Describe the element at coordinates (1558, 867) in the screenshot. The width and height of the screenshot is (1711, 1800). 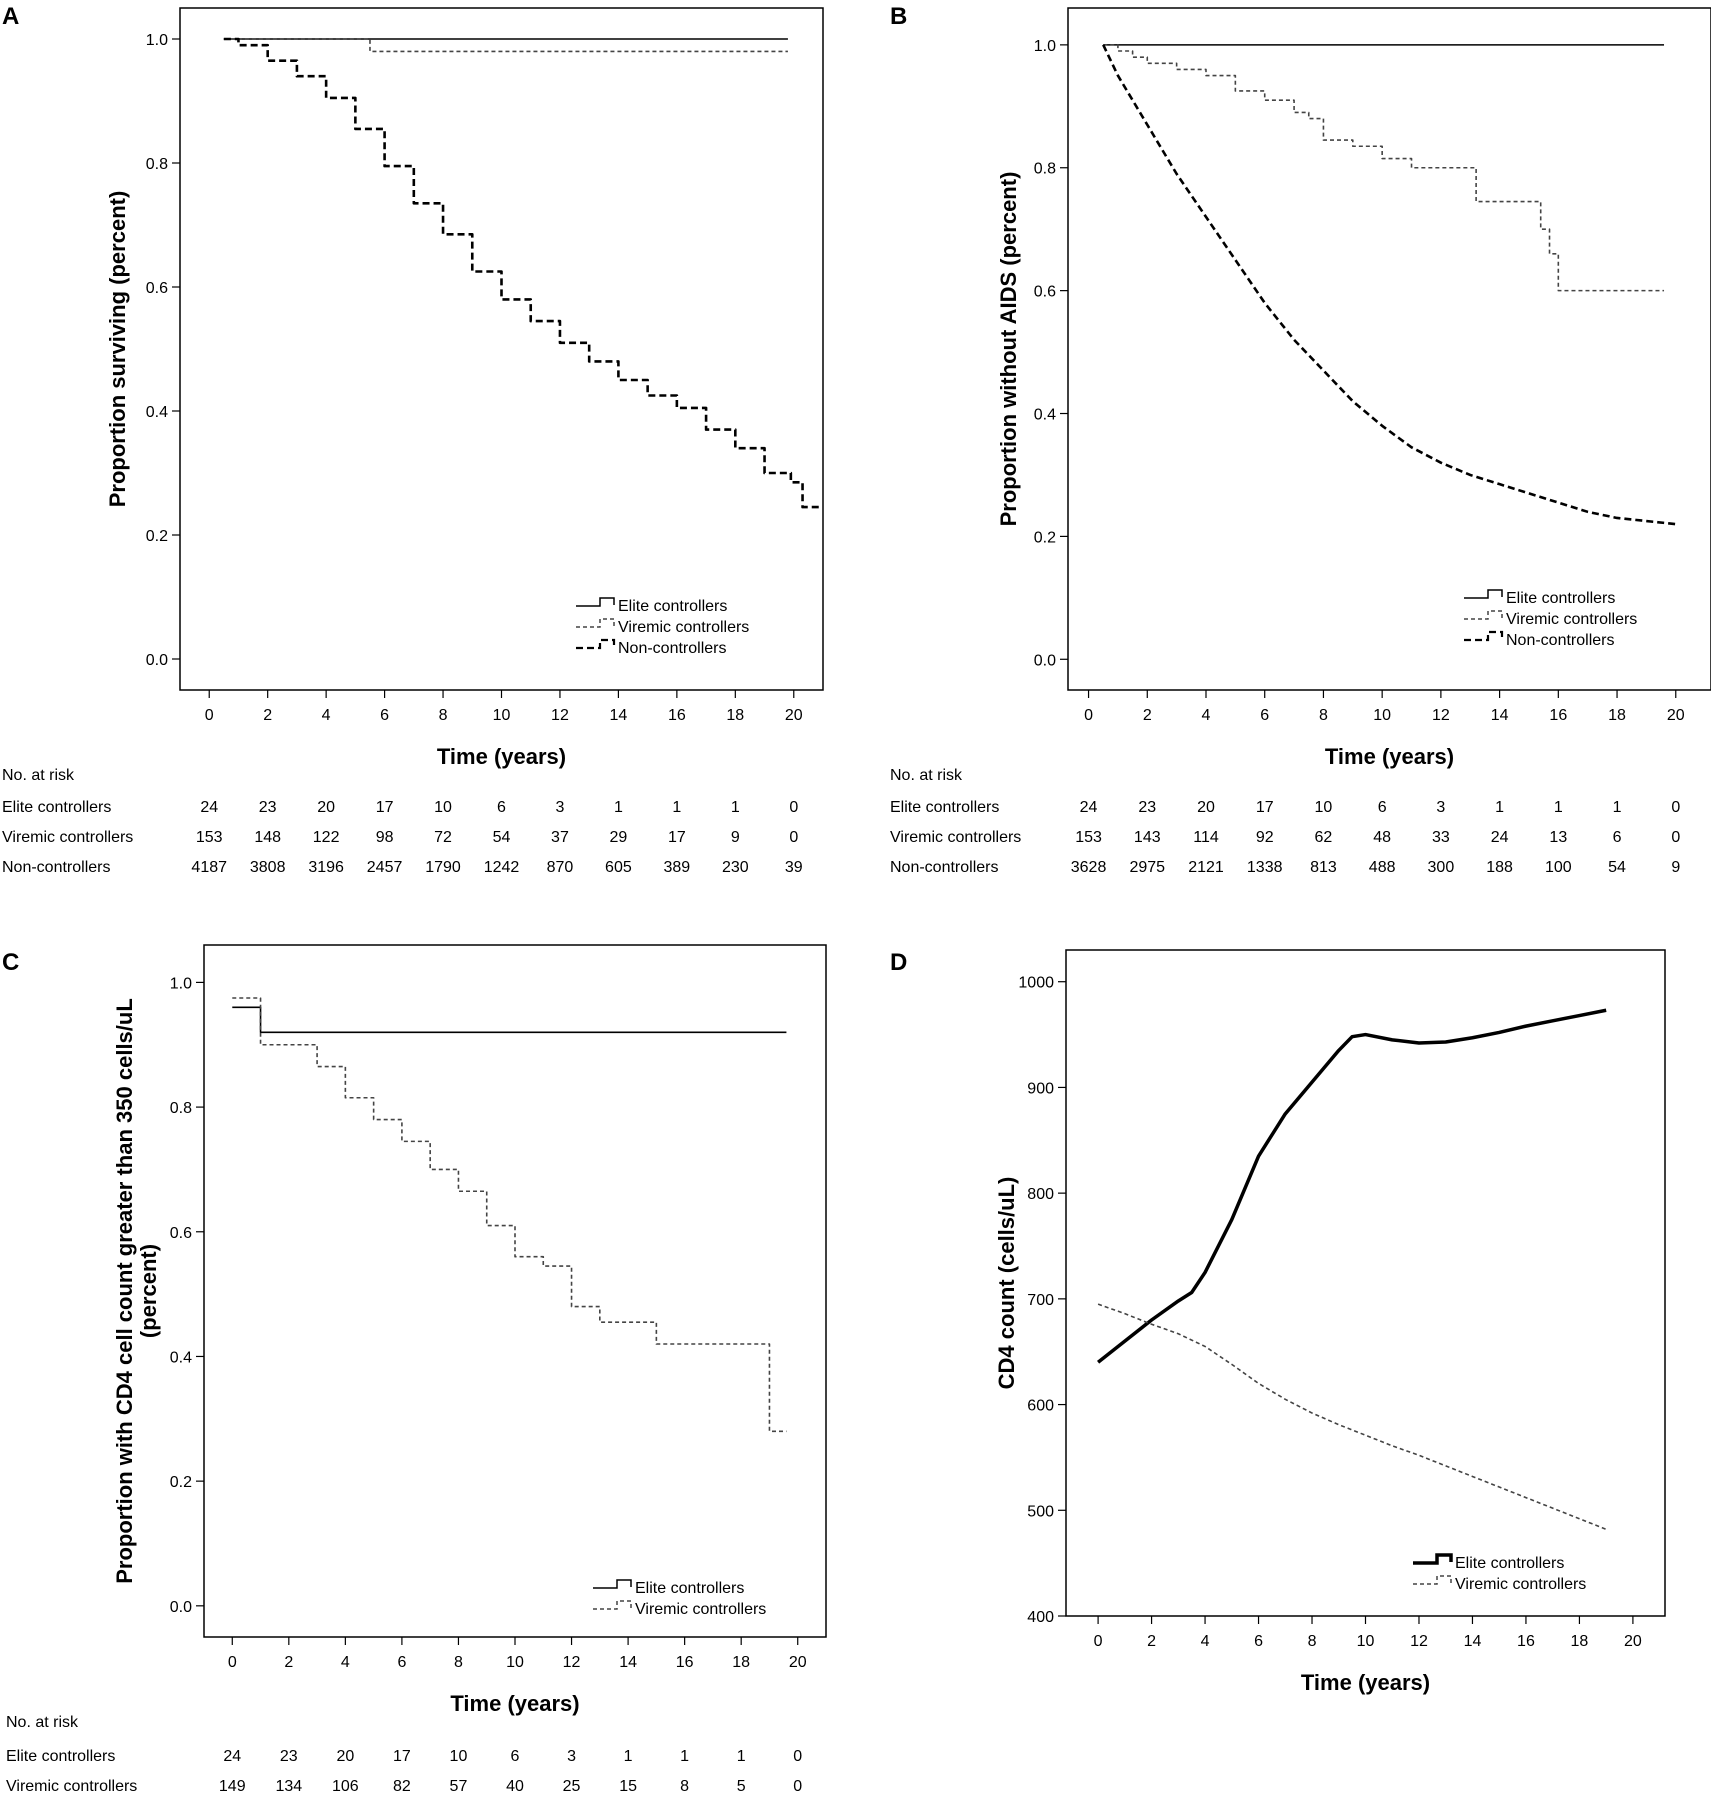
I see `risk-value: 100` at that location.